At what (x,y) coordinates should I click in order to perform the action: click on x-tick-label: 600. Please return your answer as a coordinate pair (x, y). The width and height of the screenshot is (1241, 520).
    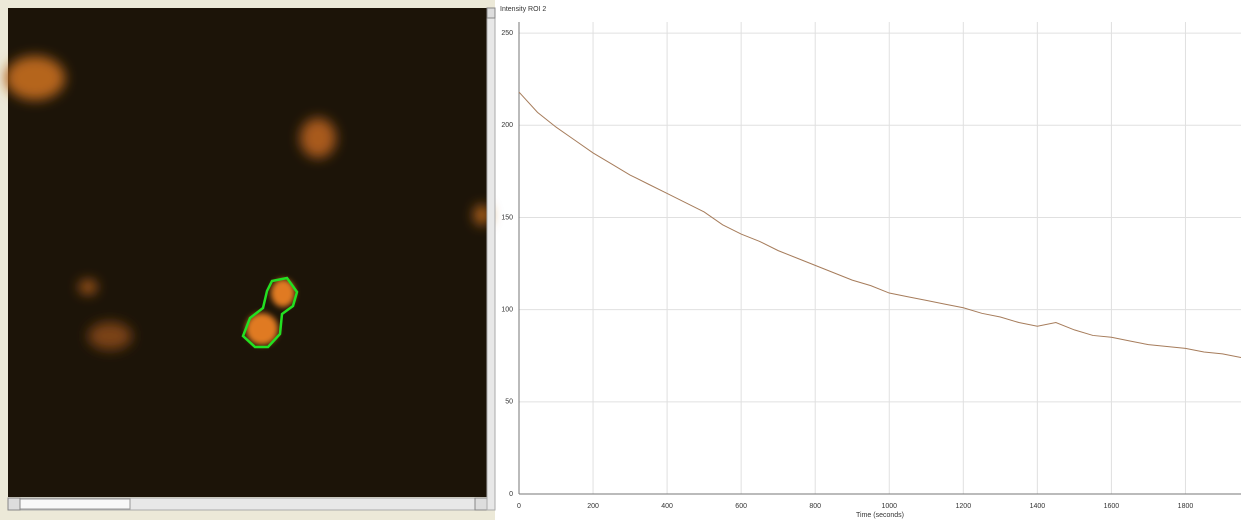
    Looking at the image, I should click on (741, 506).